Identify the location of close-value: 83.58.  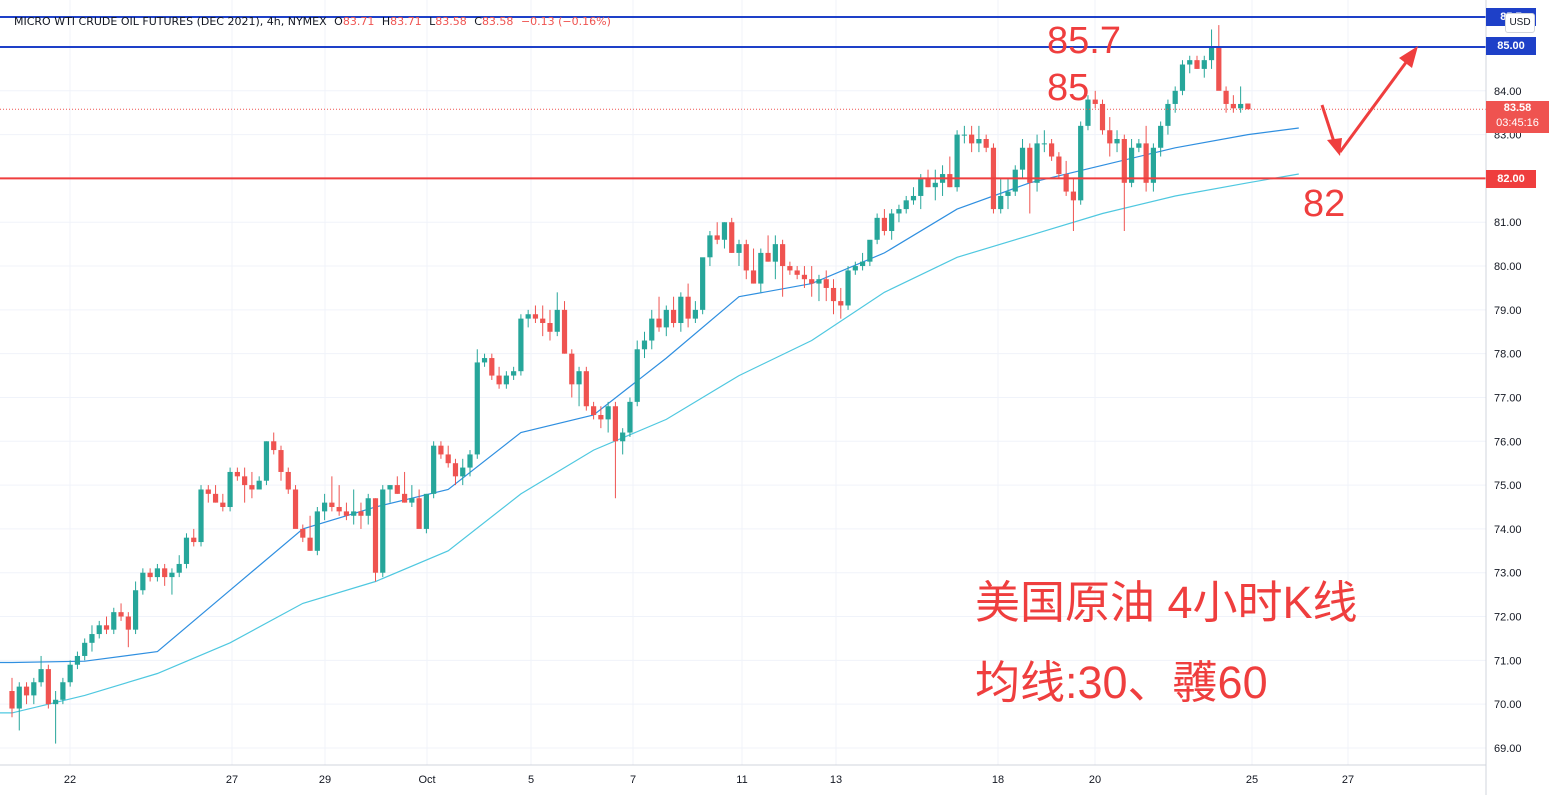
(497, 21).